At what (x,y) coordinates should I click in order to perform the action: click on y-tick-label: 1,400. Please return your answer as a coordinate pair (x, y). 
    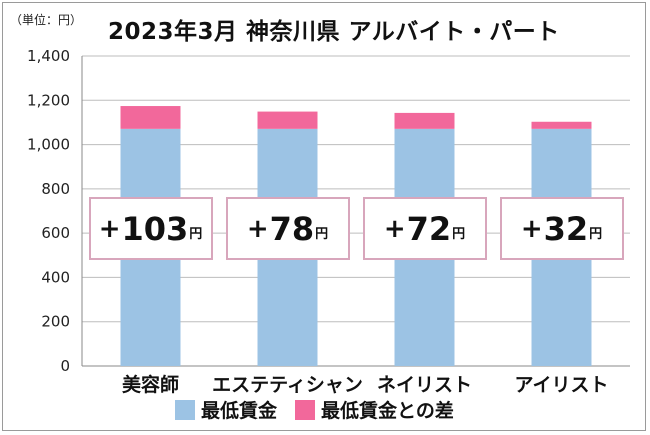
    Looking at the image, I should click on (48, 56).